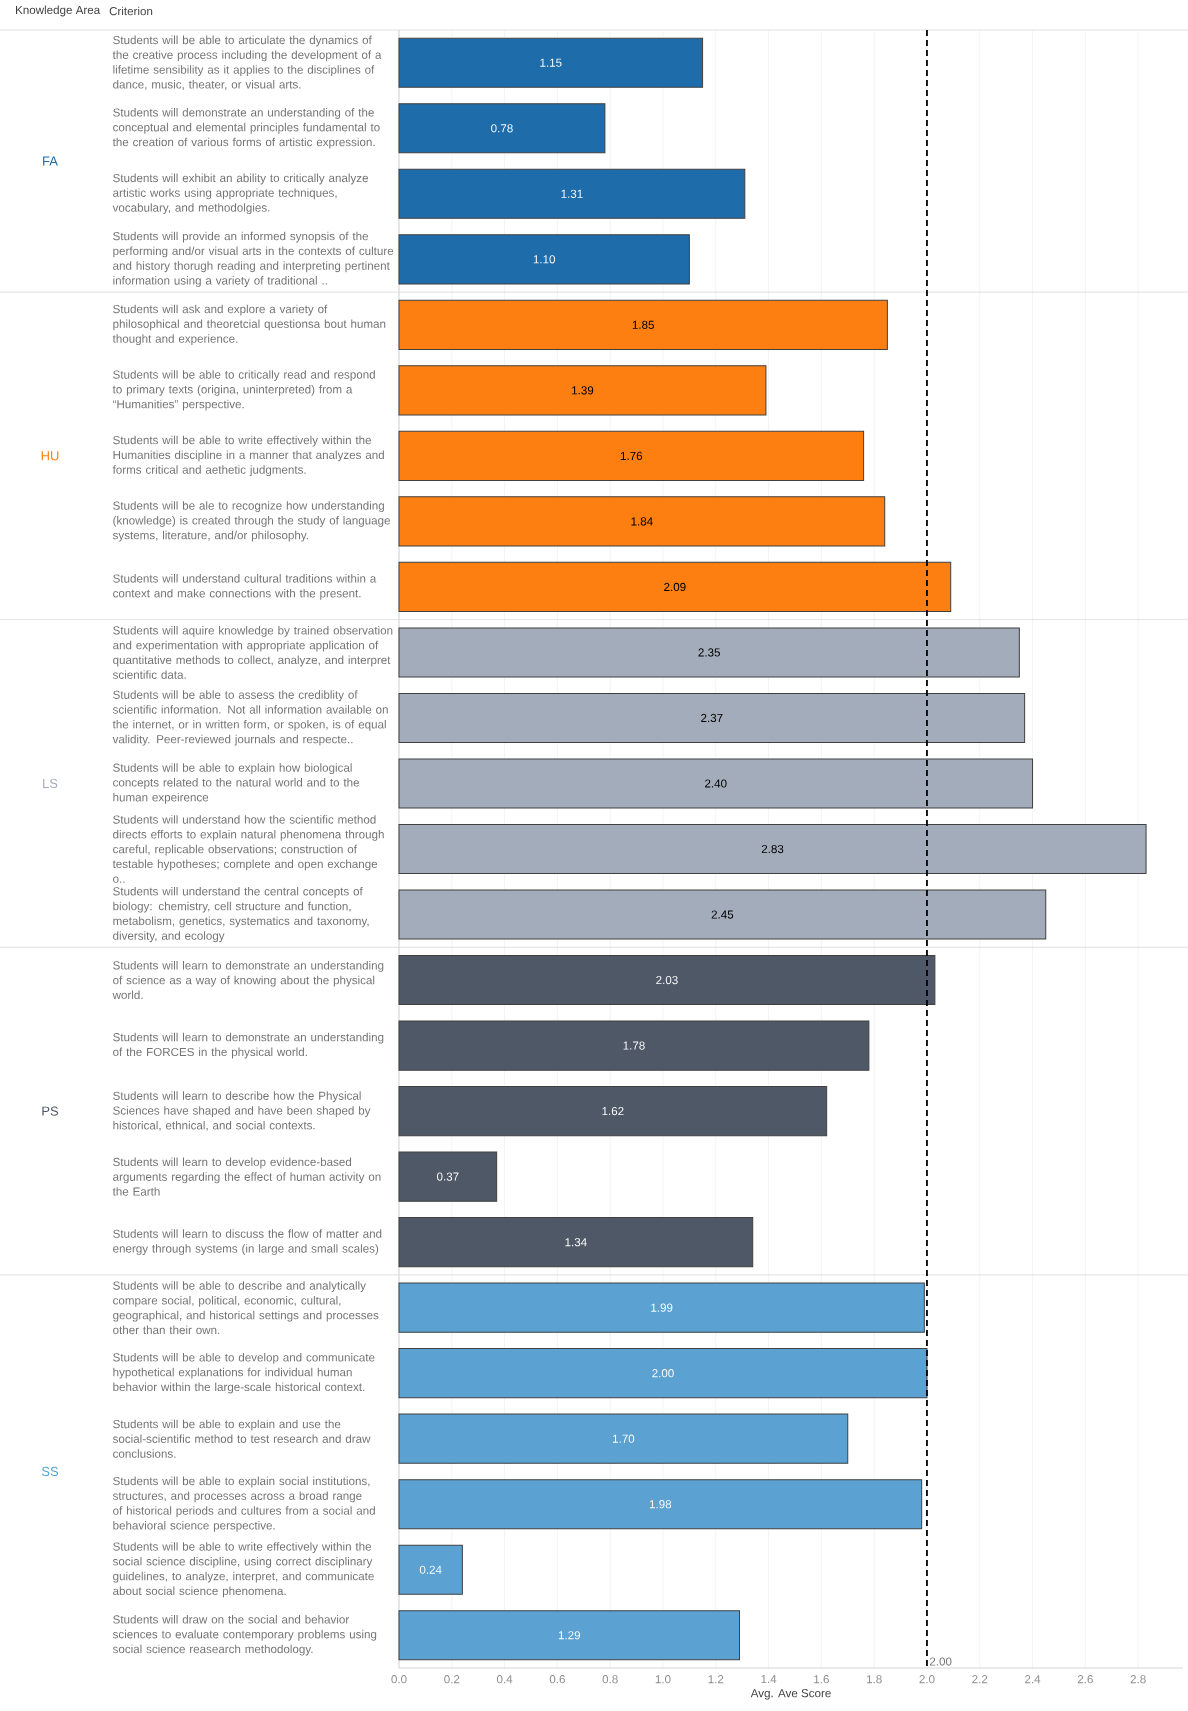 The width and height of the screenshot is (1188, 1711). What do you see at coordinates (610, 1679) in the screenshot?
I see `x-tick-label: 0.8` at bounding box center [610, 1679].